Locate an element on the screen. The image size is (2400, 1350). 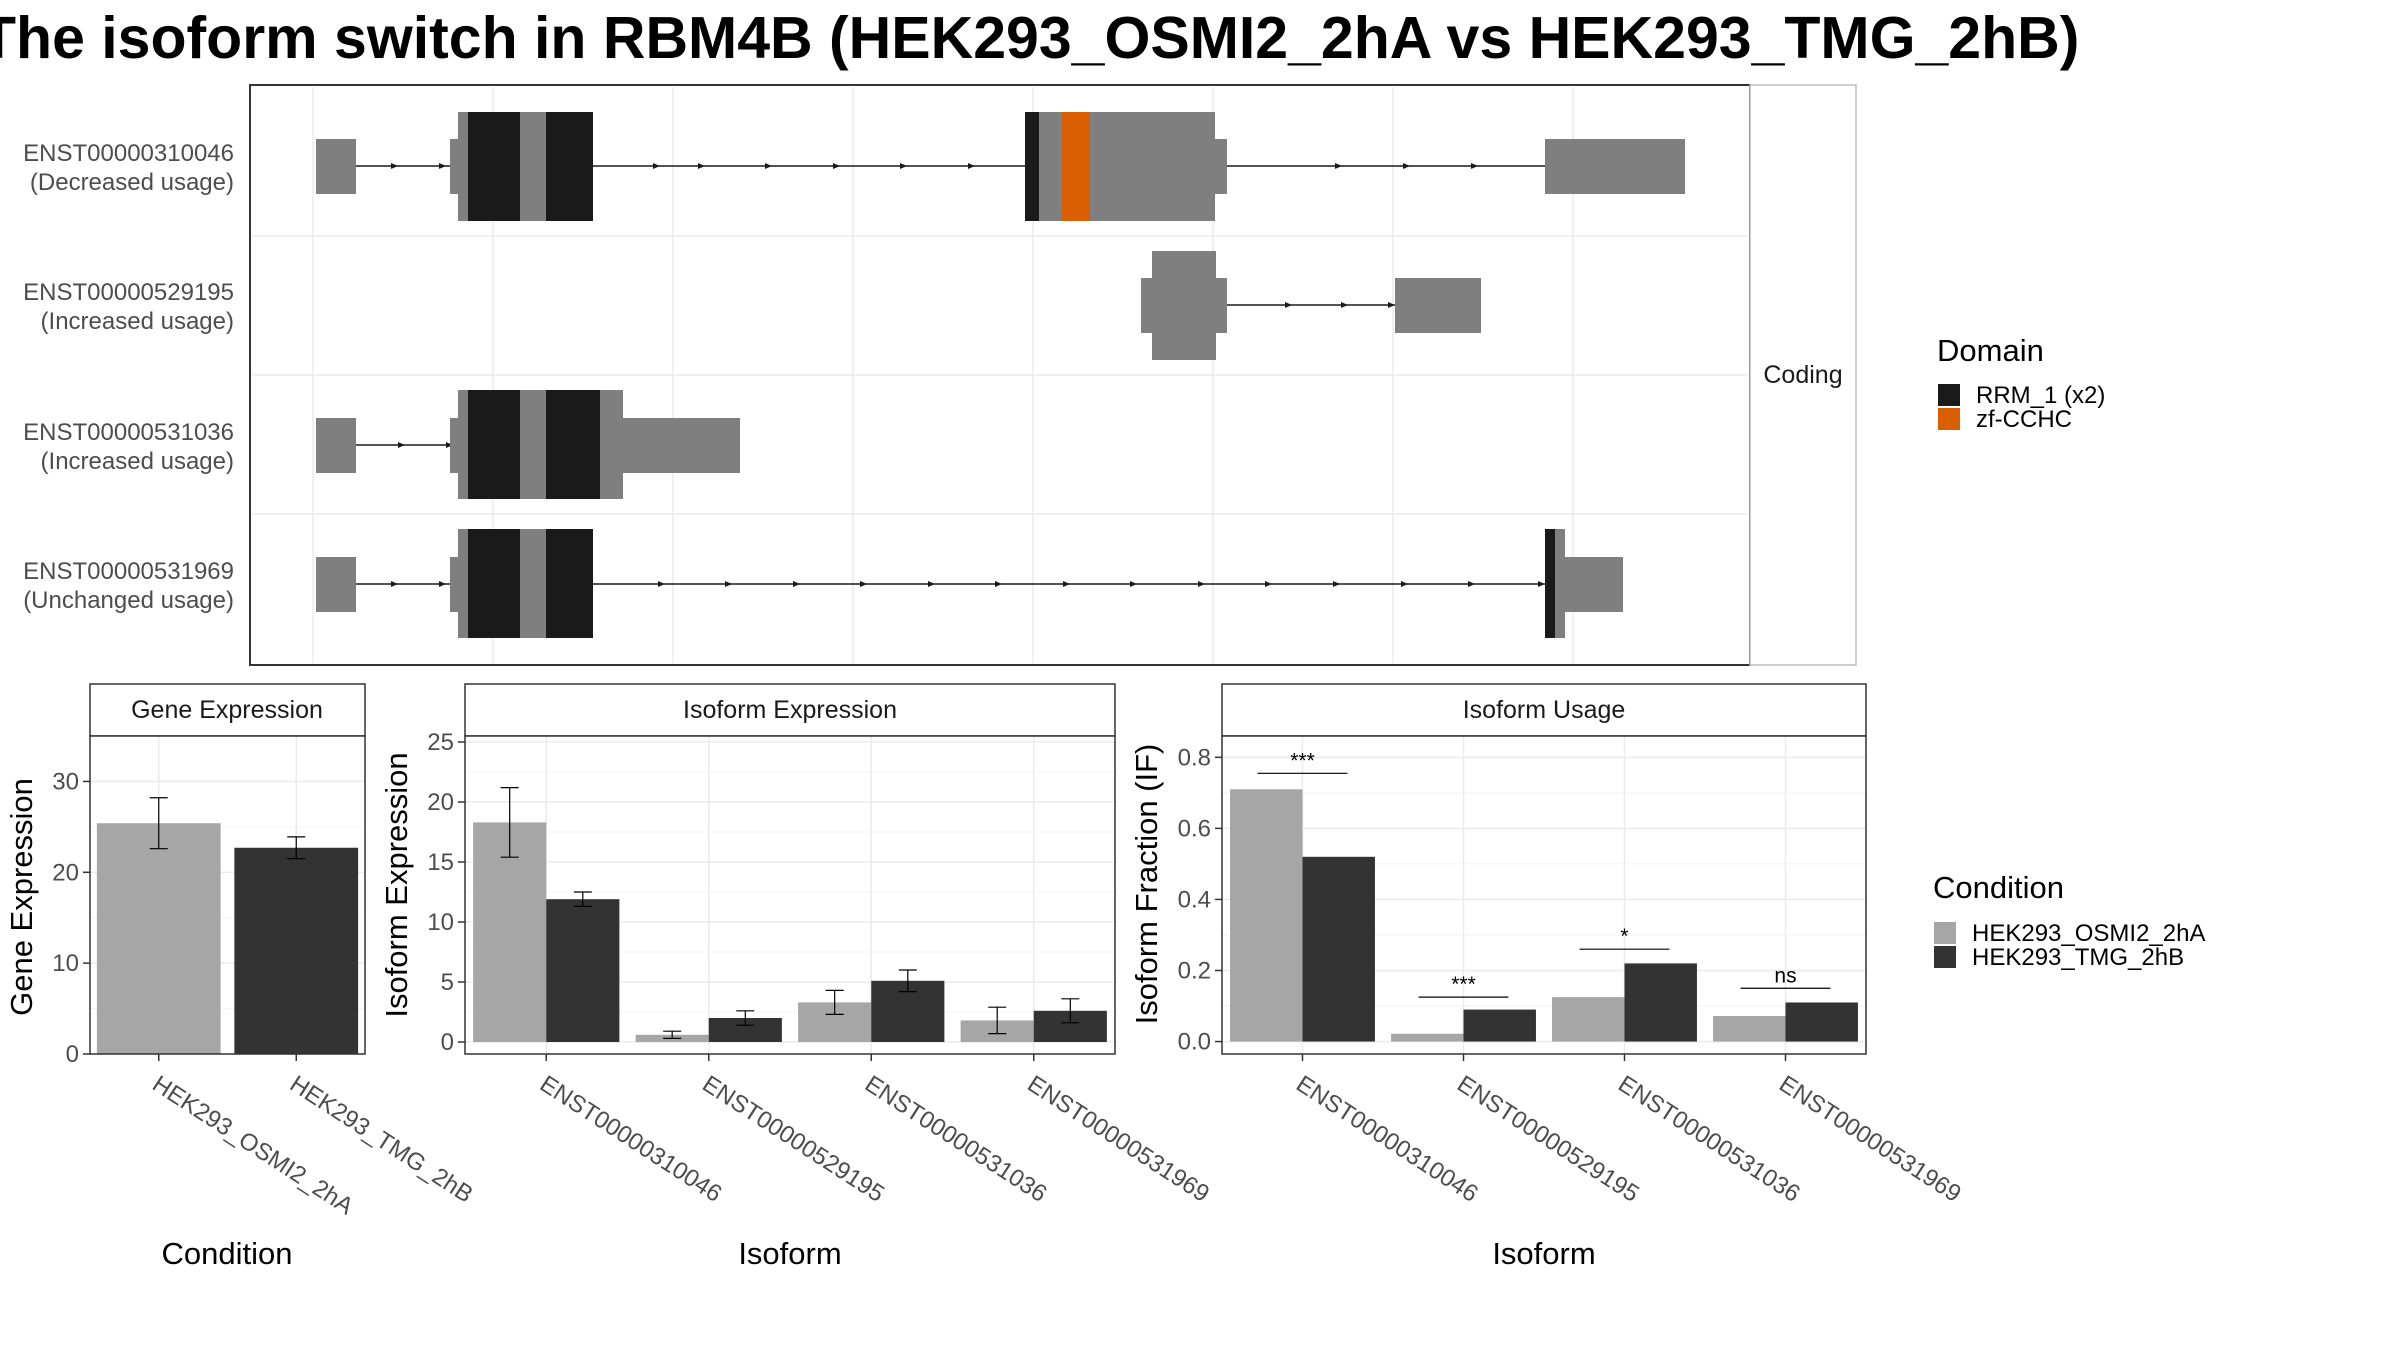
legend-label-tmg: HEK293_TMG_2hB is located at coordinates (2078, 957).